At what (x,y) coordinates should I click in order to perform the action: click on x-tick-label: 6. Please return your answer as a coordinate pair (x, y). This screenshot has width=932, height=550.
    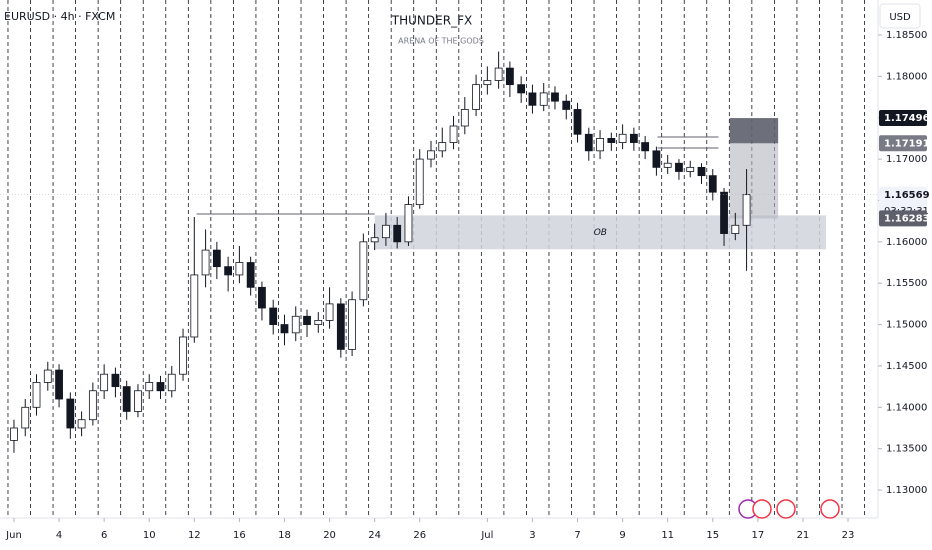
    Looking at the image, I should click on (104, 535).